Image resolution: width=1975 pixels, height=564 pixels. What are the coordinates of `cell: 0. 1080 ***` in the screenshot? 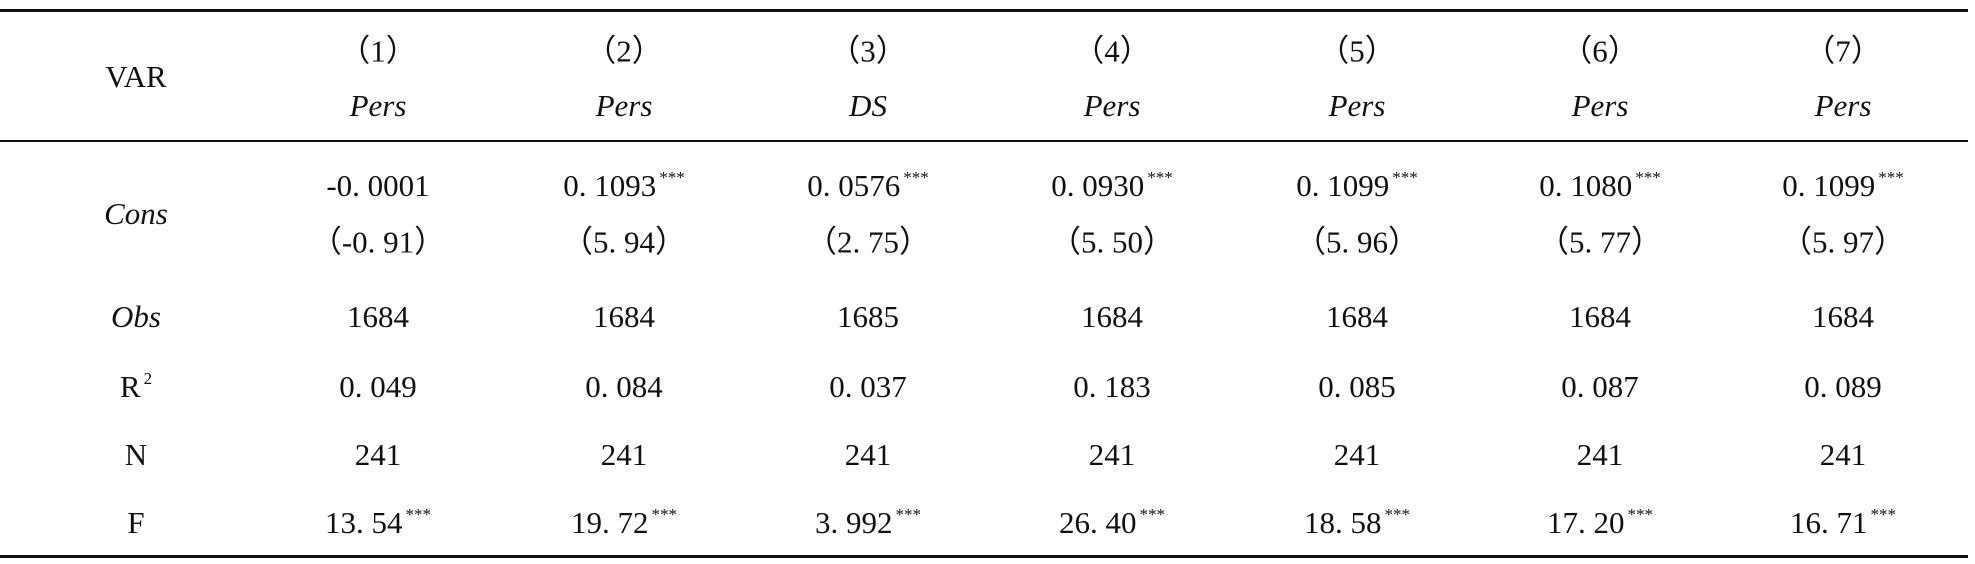 It's located at (1600, 186).